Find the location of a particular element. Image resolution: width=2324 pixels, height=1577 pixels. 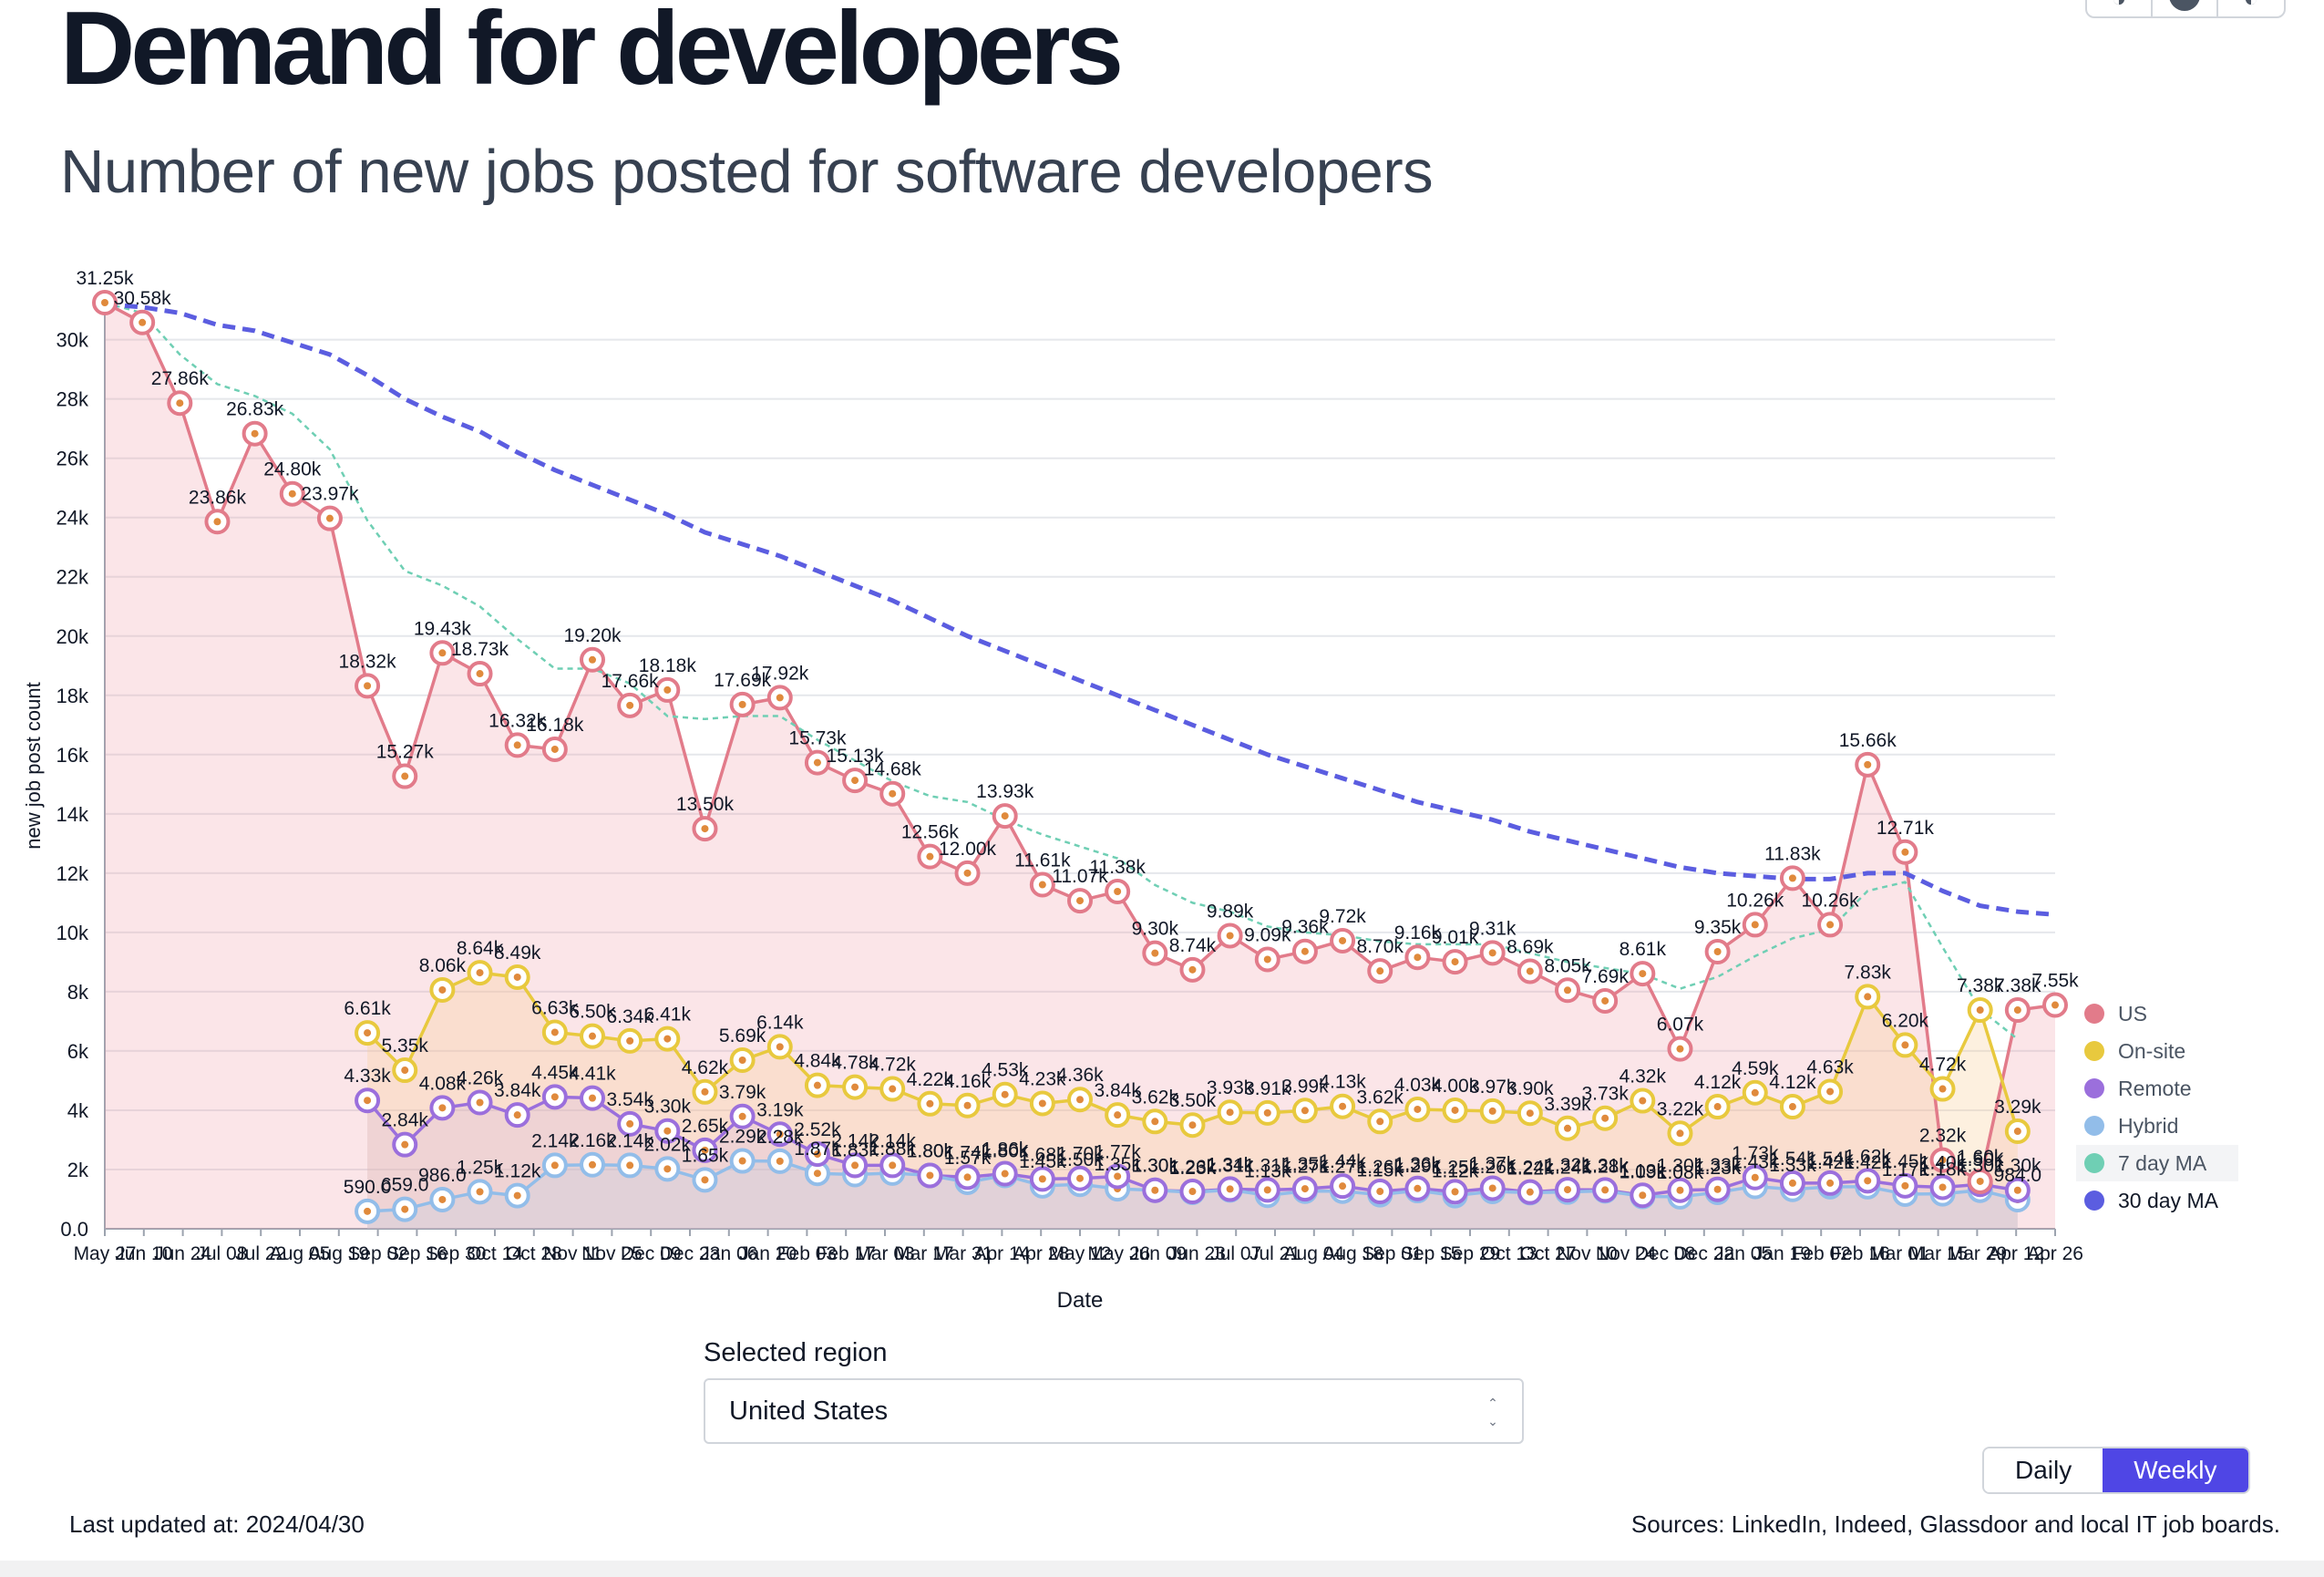

data-label: 8.64k is located at coordinates (480, 949).